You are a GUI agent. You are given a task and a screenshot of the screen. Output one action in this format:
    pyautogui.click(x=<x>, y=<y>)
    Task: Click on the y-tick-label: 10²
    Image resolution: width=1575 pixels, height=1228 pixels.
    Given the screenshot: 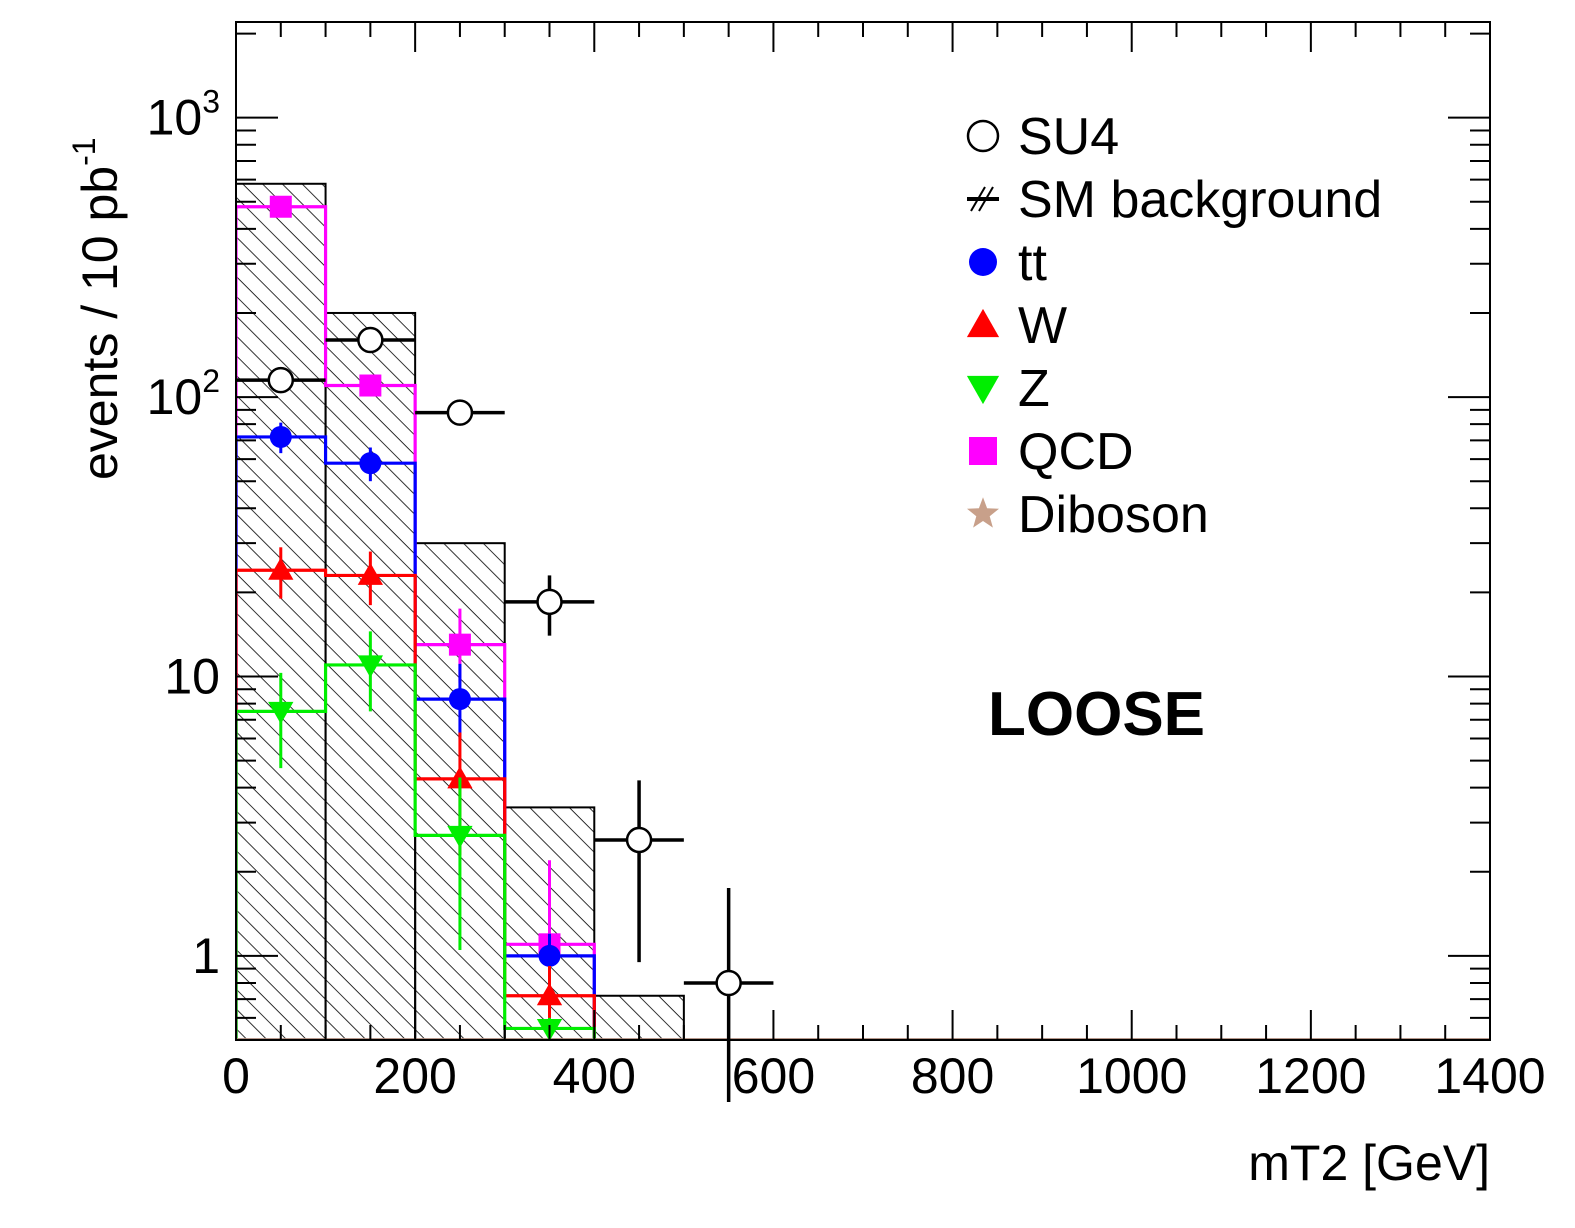 What is the action you would take?
    pyautogui.click(x=183, y=394)
    